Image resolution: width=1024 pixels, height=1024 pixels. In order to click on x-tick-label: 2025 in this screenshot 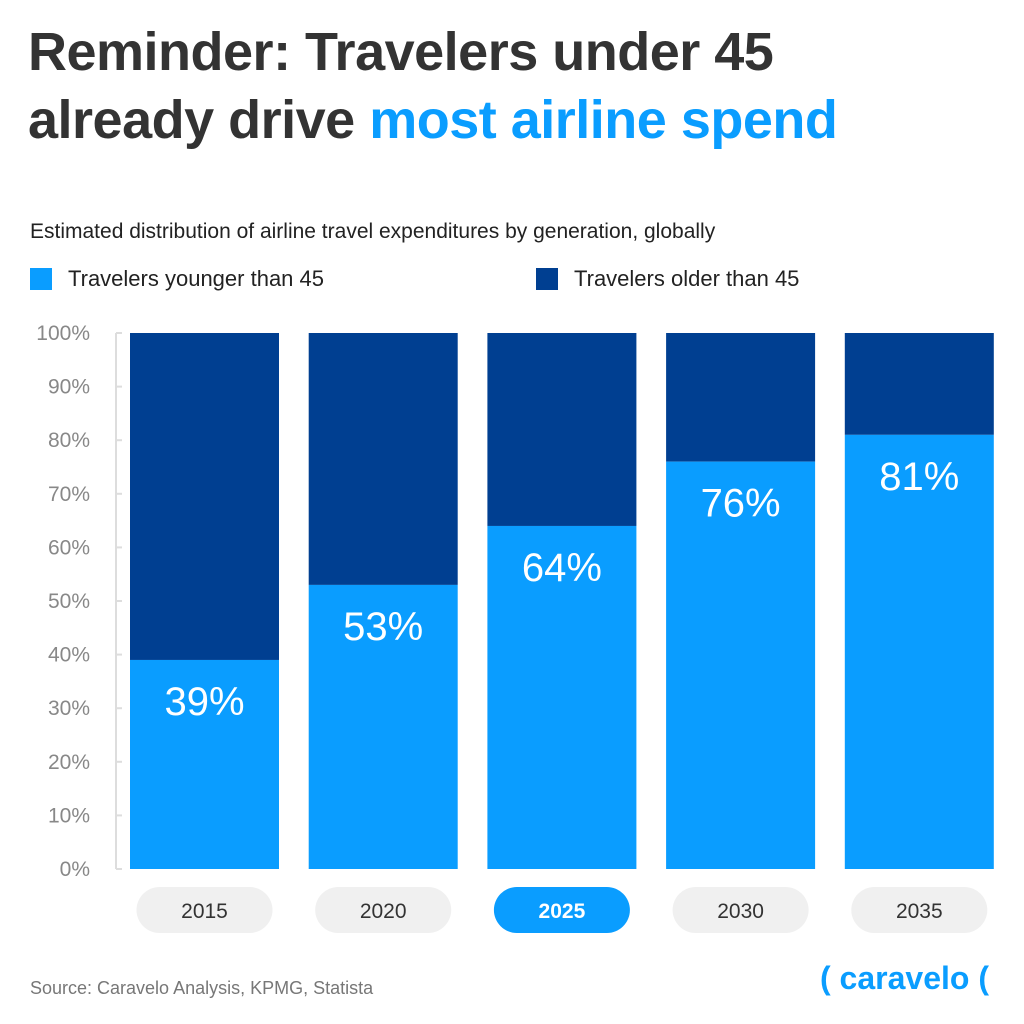, I will do `click(562, 911)`.